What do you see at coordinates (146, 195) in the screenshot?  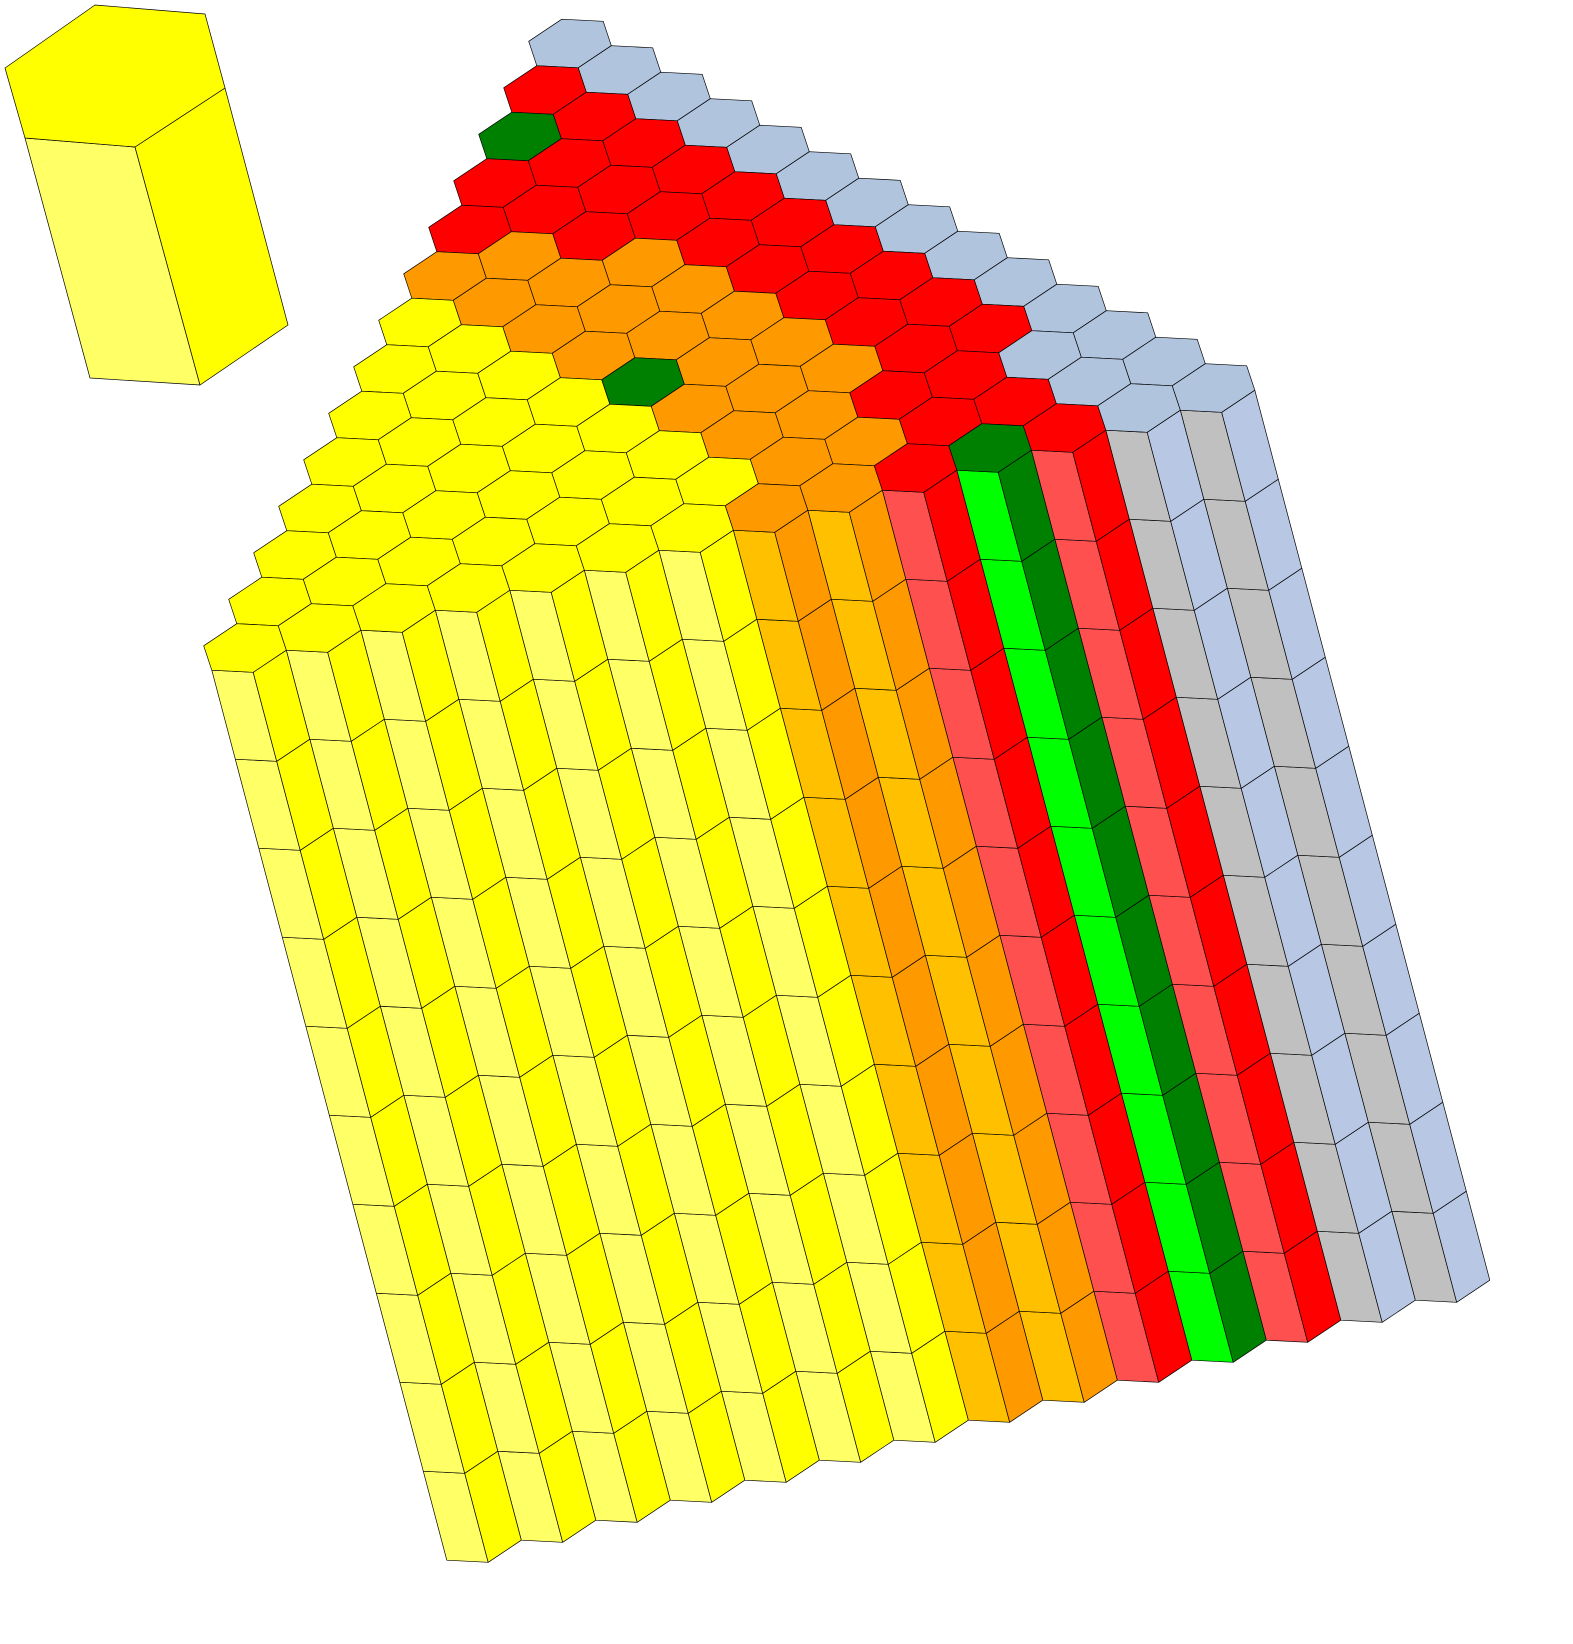 I see `single-prism` at bounding box center [146, 195].